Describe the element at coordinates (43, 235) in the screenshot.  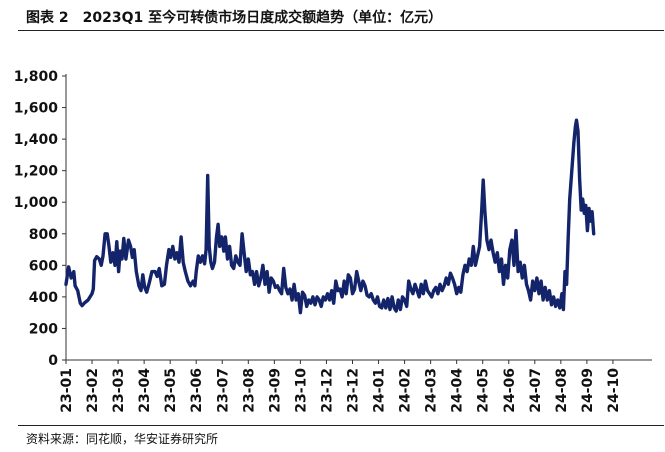
I see `y-tick-label: 800` at that location.